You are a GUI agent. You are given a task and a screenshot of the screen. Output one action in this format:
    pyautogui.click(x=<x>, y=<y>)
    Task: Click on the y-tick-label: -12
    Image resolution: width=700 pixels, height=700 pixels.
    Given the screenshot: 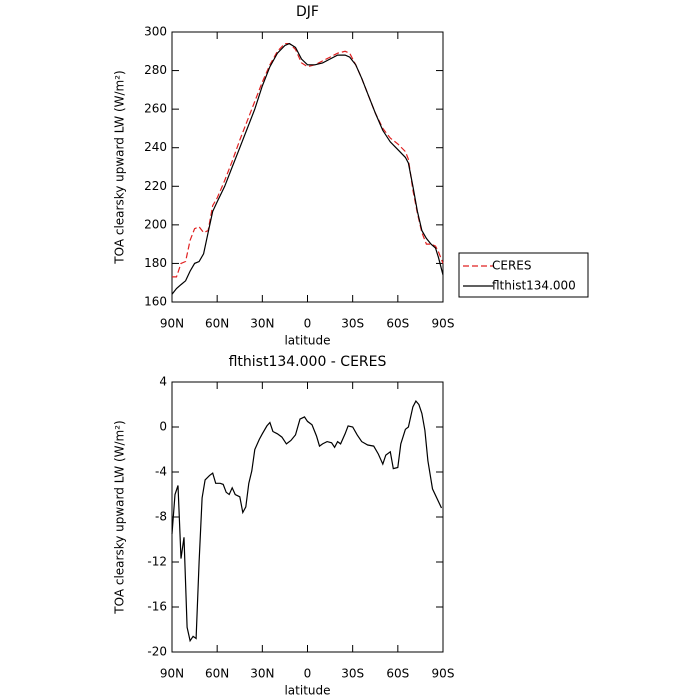 What is the action you would take?
    pyautogui.click(x=157, y=562)
    